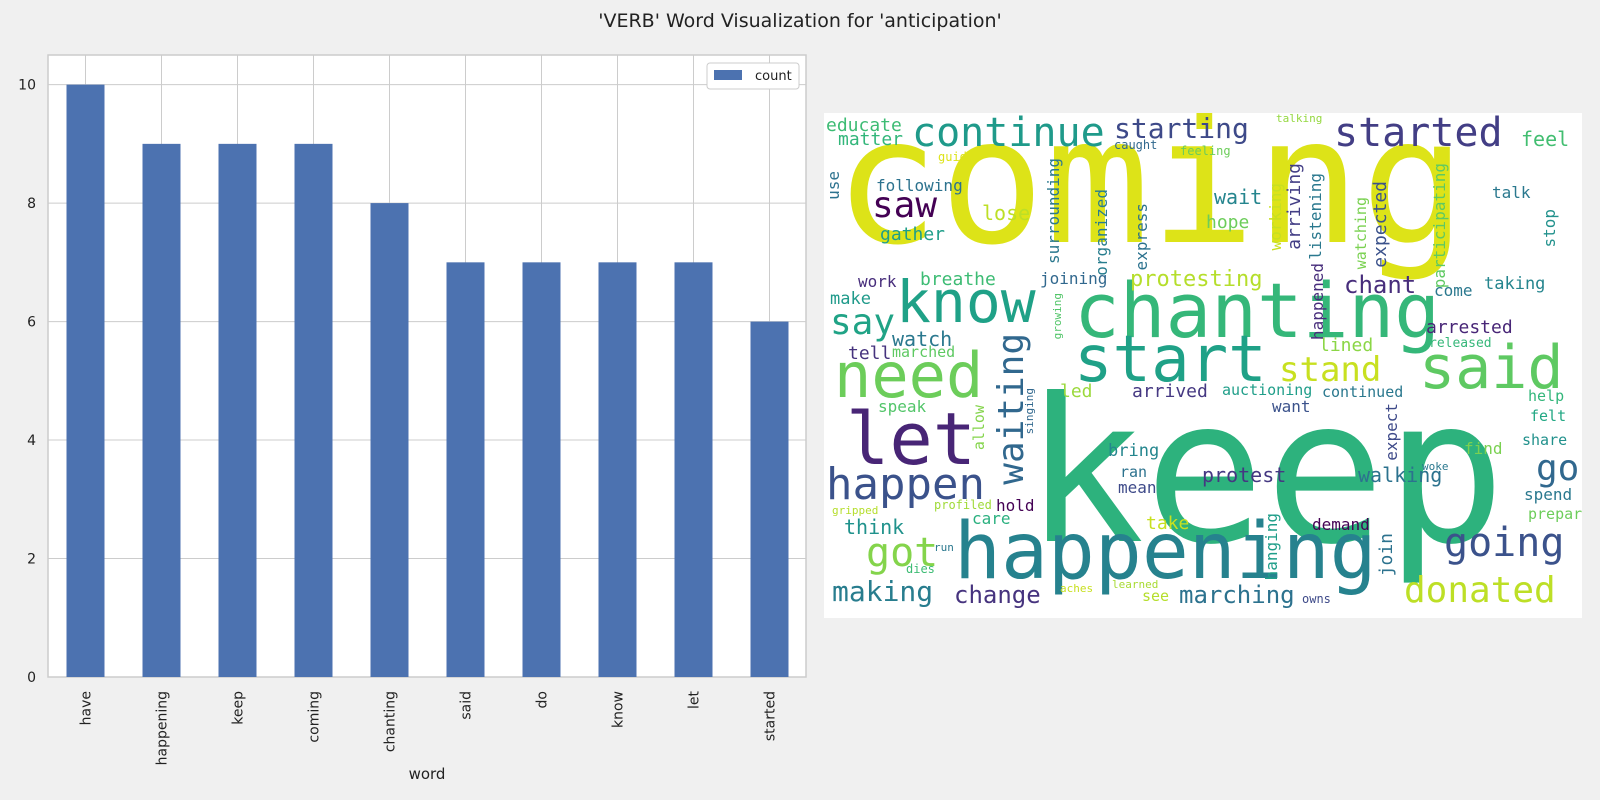 The image size is (1600, 800). Describe the element at coordinates (864, 125) in the screenshot. I see `wordcloud-word: educate` at that location.